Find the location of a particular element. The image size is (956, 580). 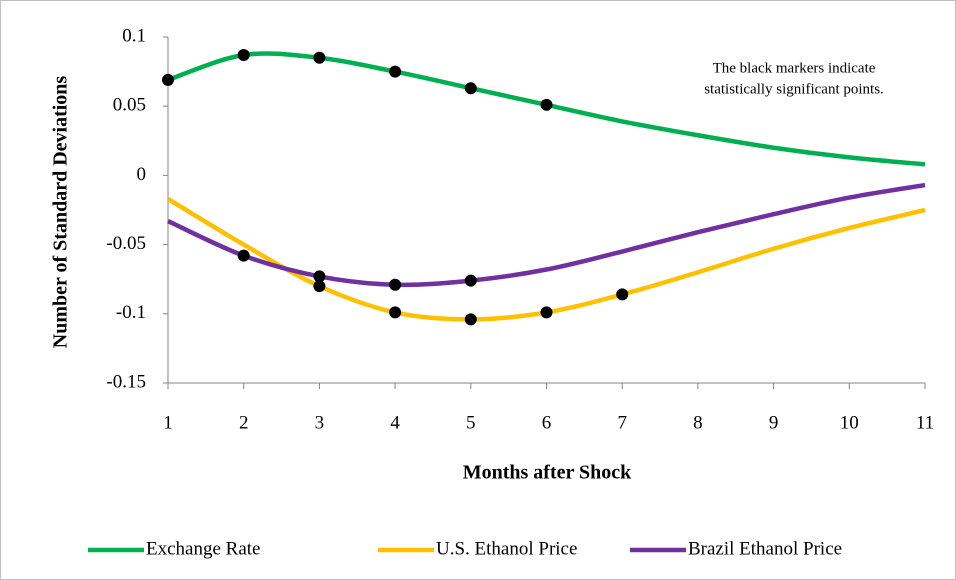

x-tick-label: 7 is located at coordinates (622, 422).